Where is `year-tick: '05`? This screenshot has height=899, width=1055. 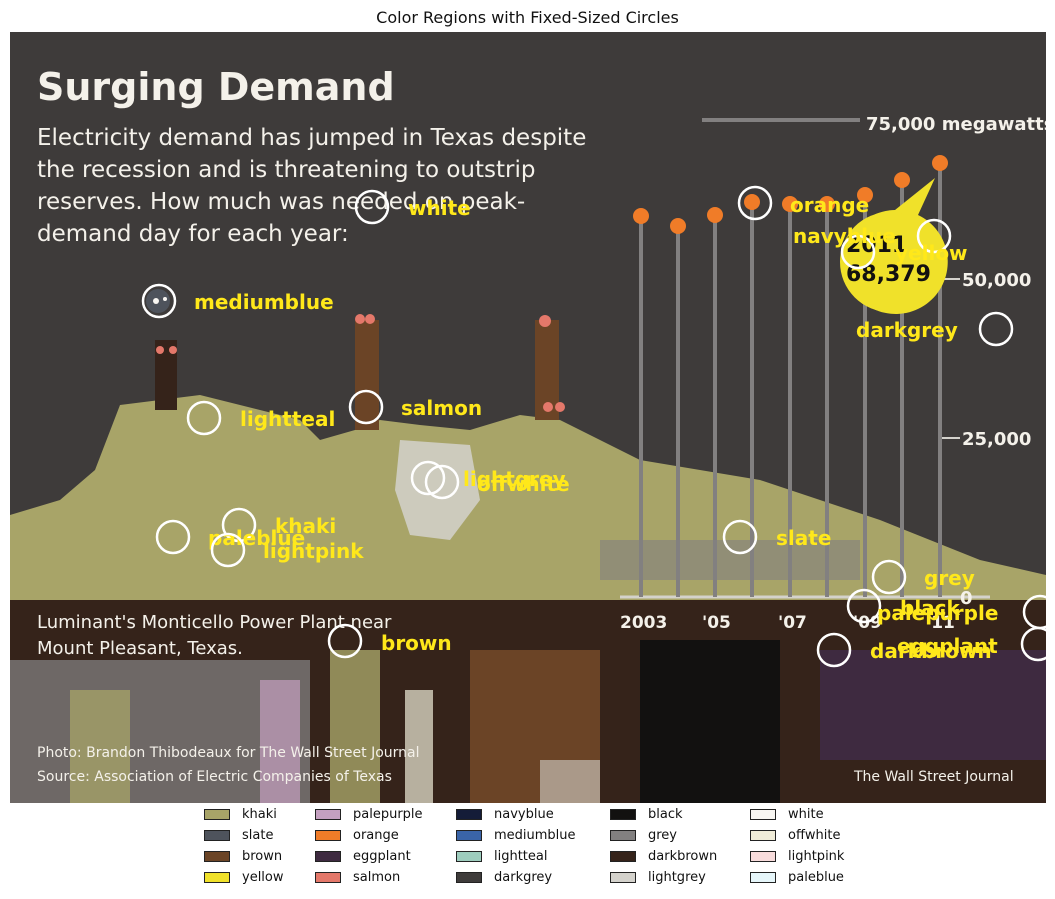
year-tick: '05 is located at coordinates (716, 623).